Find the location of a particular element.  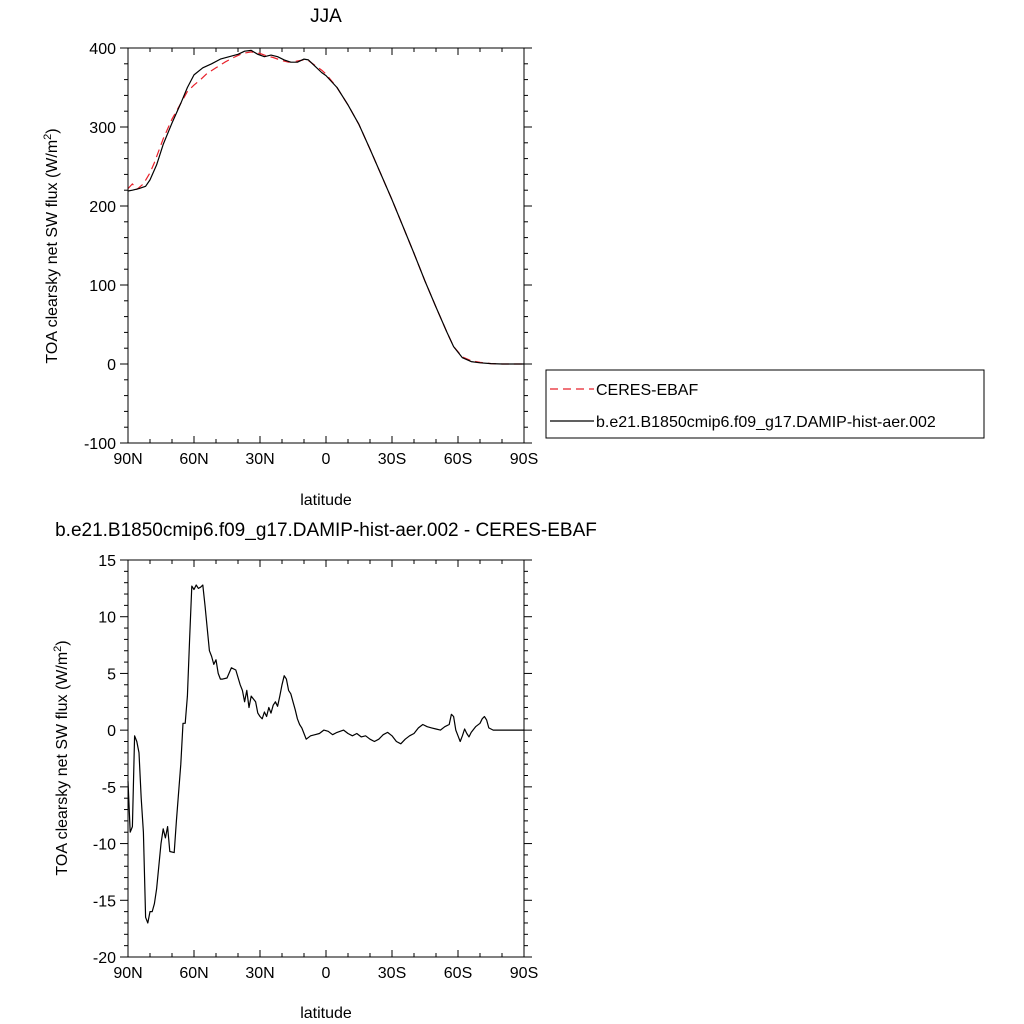

bottom-series-lines is located at coordinates (325, 754).